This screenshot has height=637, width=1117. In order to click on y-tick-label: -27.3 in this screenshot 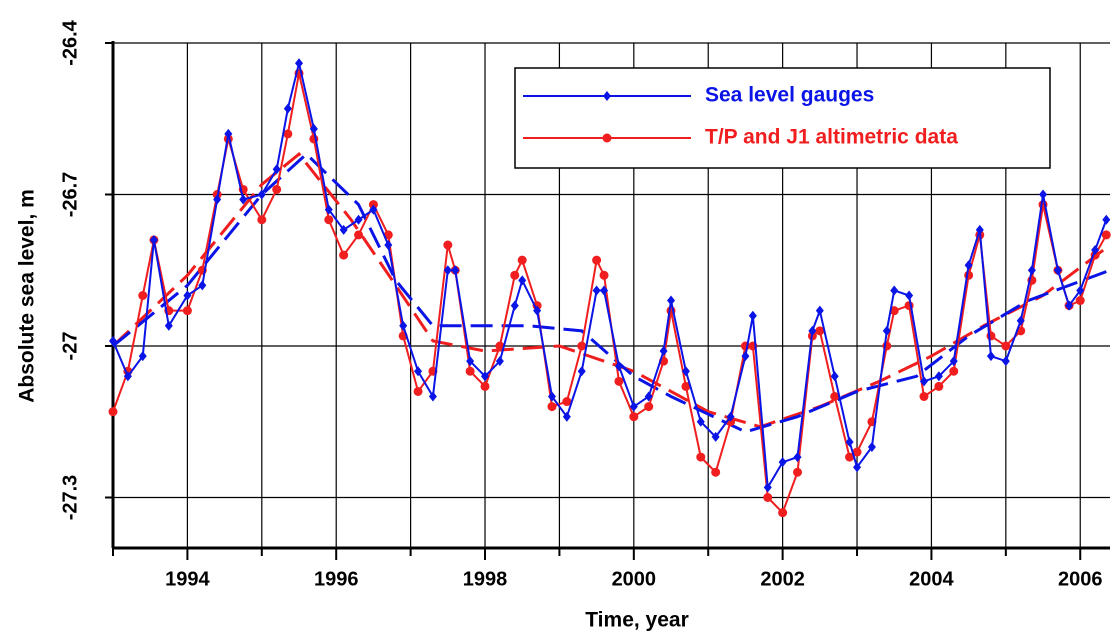, I will do `click(70, 498)`.